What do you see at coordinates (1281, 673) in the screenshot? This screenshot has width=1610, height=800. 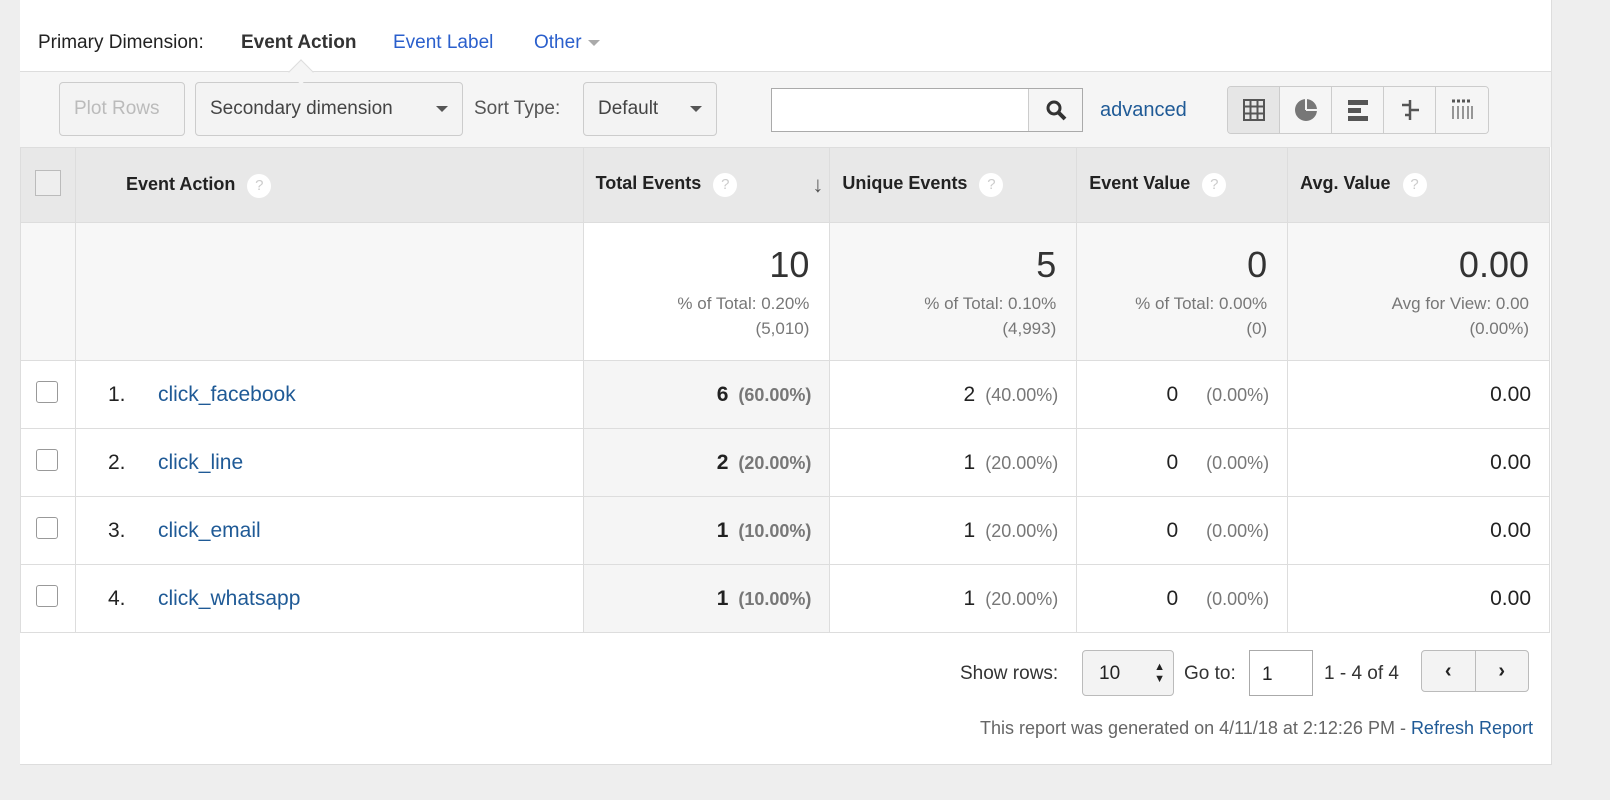 I see `goto-input: 1` at bounding box center [1281, 673].